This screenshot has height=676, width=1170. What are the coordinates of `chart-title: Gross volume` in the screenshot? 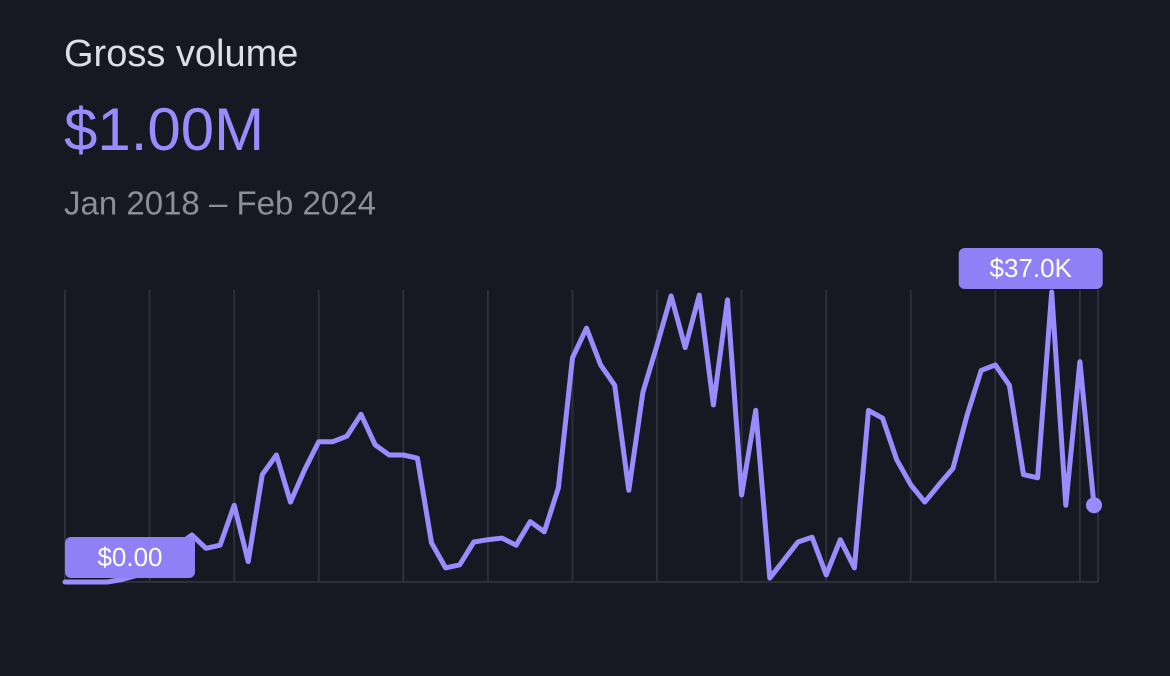 It's located at (181, 54).